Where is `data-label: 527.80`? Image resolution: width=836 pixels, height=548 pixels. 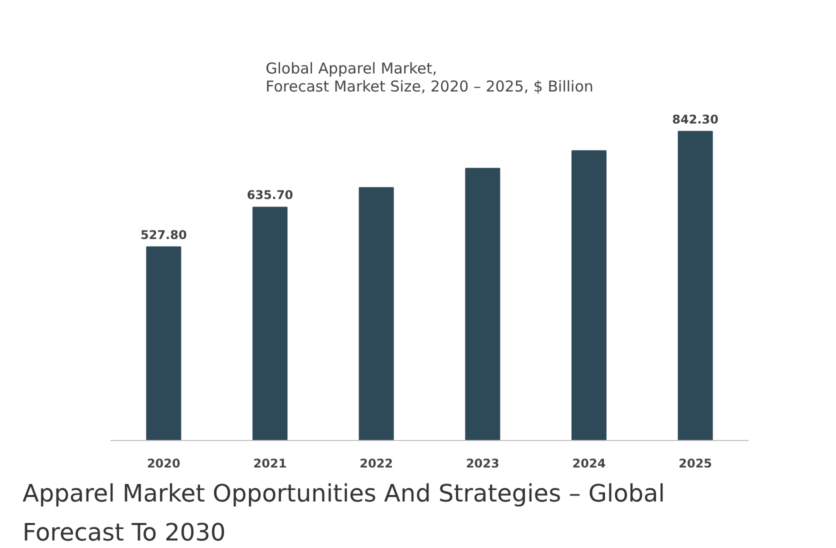 data-label: 527.80 is located at coordinates (163, 235).